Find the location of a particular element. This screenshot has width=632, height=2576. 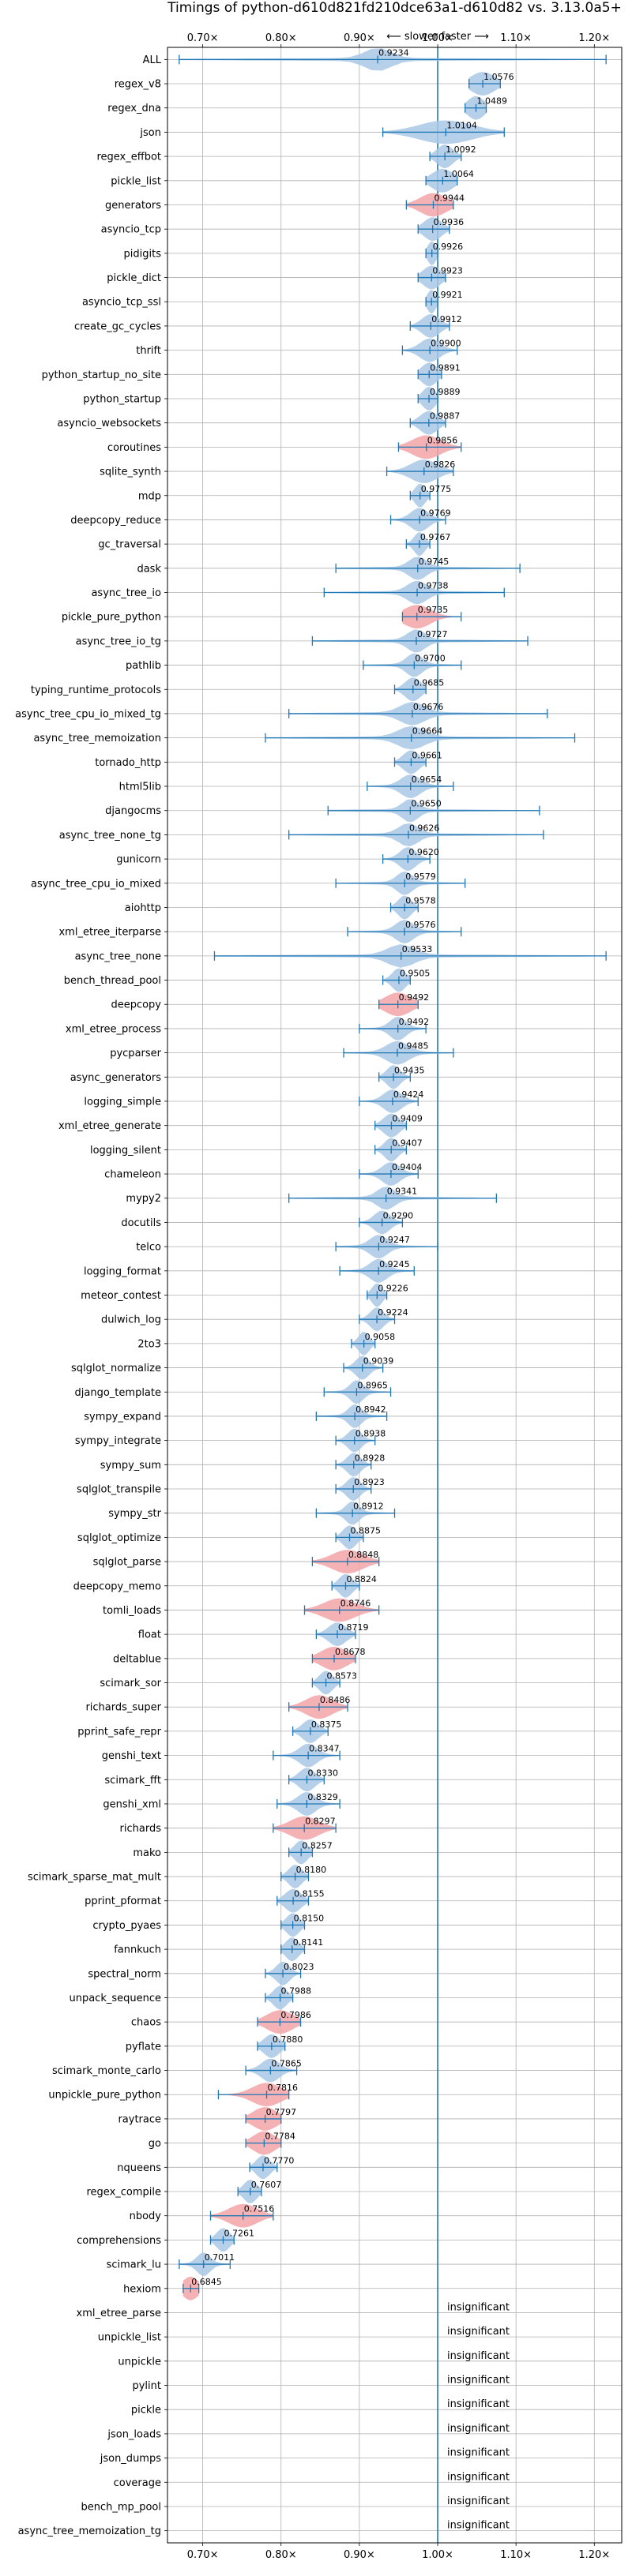

benchmark-label: pidigits is located at coordinates (143, 254).